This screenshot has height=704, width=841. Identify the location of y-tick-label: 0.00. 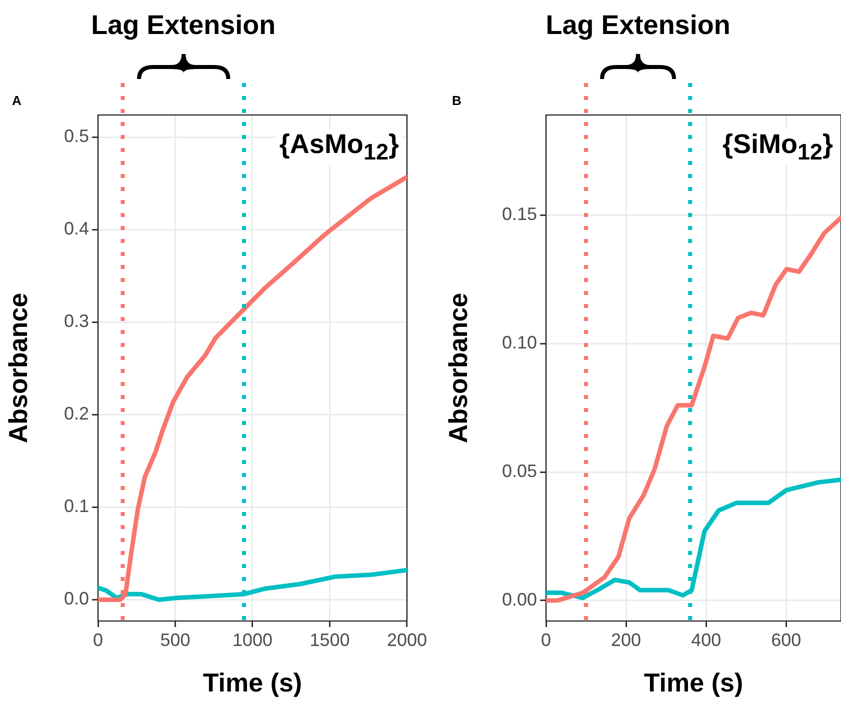
(519, 599).